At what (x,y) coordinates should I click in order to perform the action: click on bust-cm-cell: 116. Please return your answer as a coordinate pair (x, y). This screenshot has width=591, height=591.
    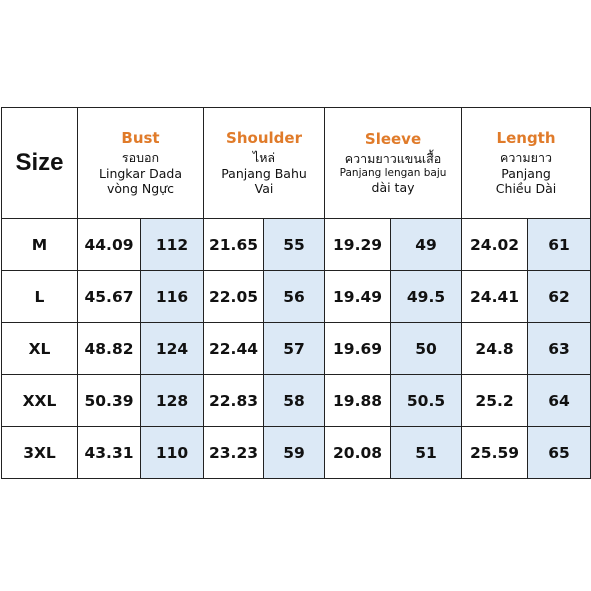
    Looking at the image, I should click on (172, 296).